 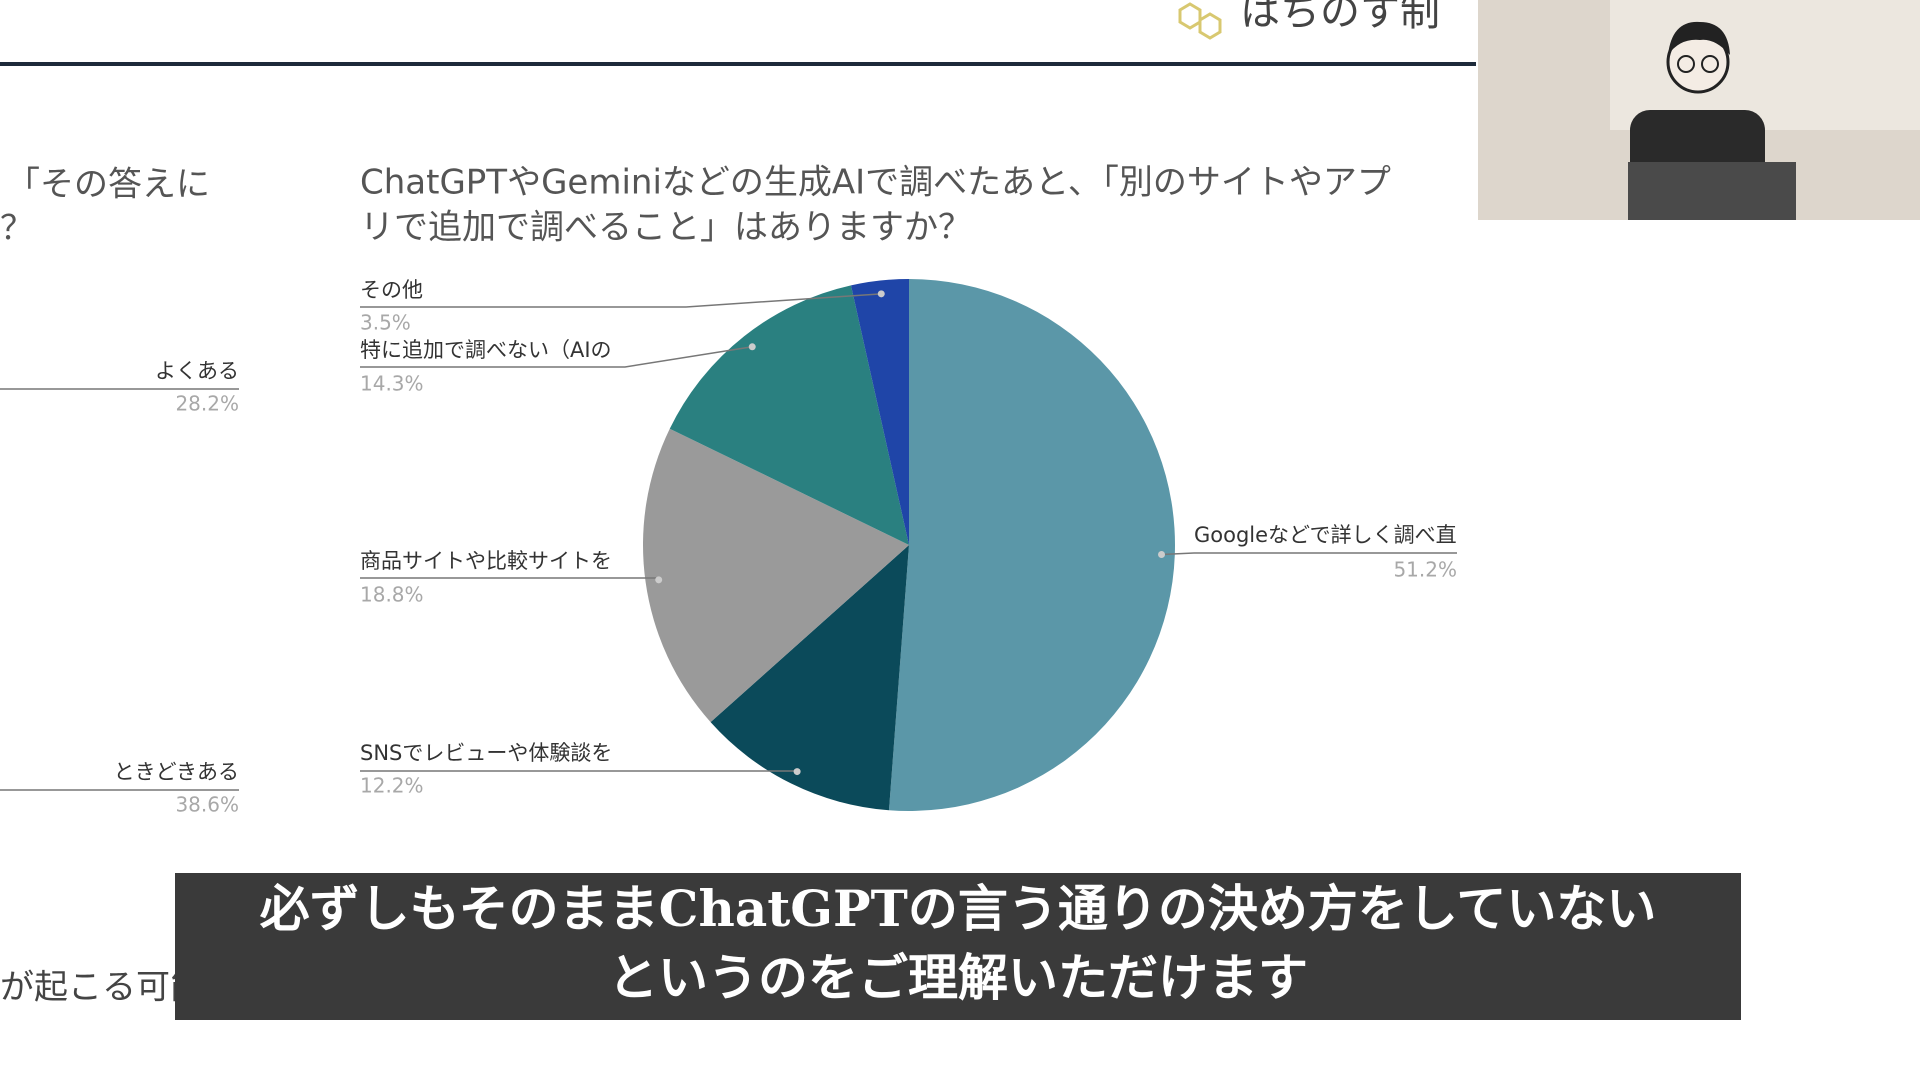 I want to click on chart-title: ChatGPTやGeminiなどの生成AIで調べたあと、「別のサイトやアプ, so click(x=875, y=183).